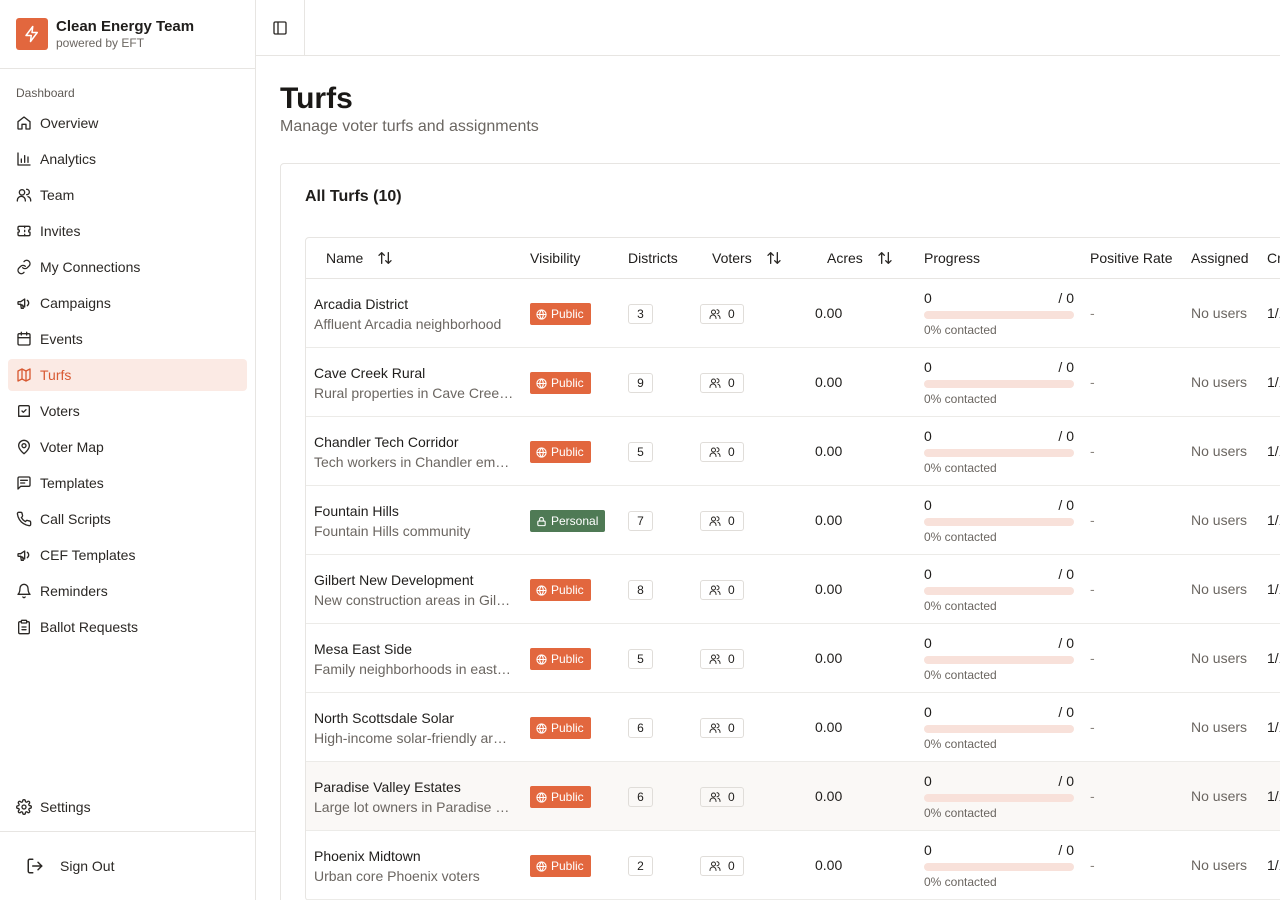 Image resolution: width=1280 pixels, height=900 pixels. I want to click on column-header-name: Name, so click(359, 258).